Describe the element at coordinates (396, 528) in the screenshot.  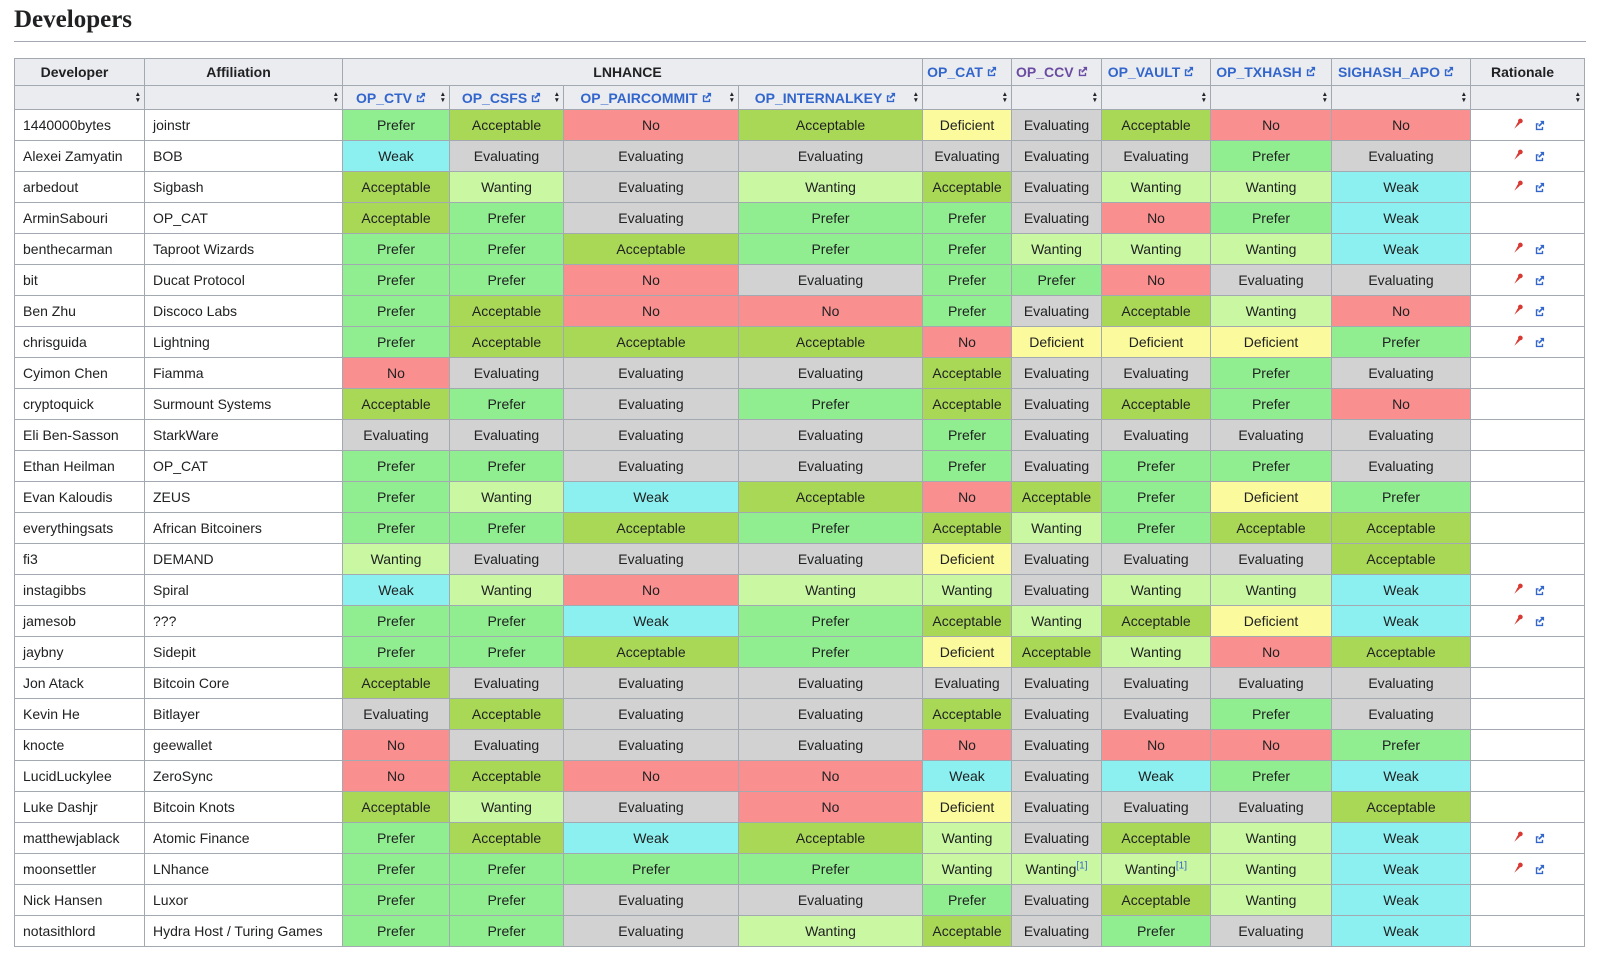
I see `status-cell-op_ctv: Prefer` at that location.